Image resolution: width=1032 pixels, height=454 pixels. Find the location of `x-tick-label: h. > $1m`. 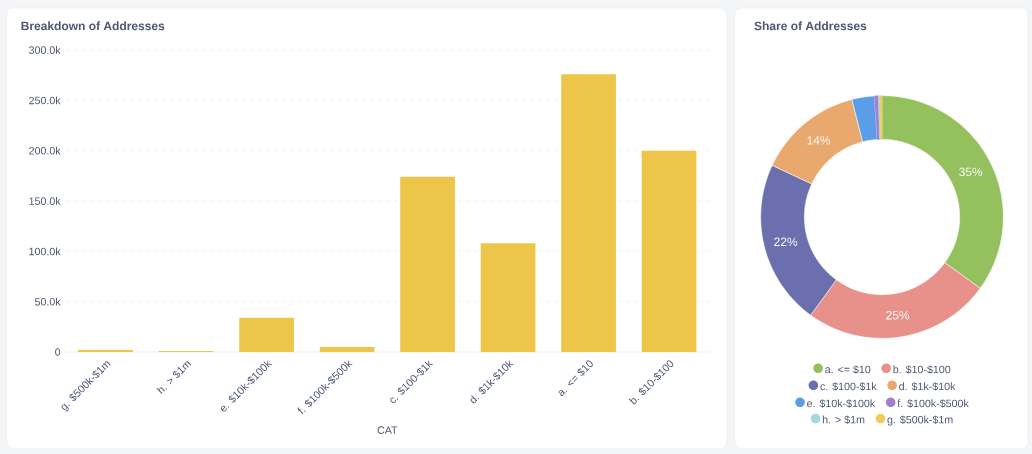

x-tick-label: h. > $1m is located at coordinates (174, 377).